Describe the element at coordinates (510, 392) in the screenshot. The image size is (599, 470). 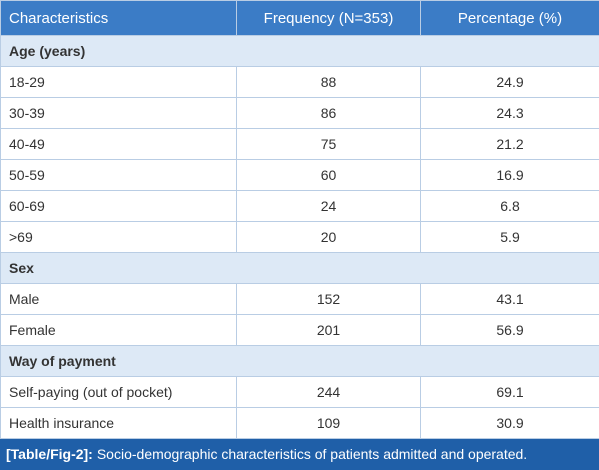
I see `value-cell: 69.1` at that location.